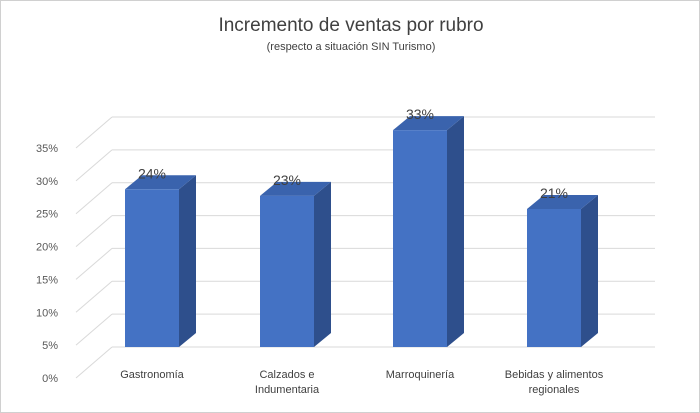 Image resolution: width=700 pixels, height=413 pixels. What do you see at coordinates (554, 375) in the screenshot?
I see `x-tick-label: Bebidas y alimentos` at bounding box center [554, 375].